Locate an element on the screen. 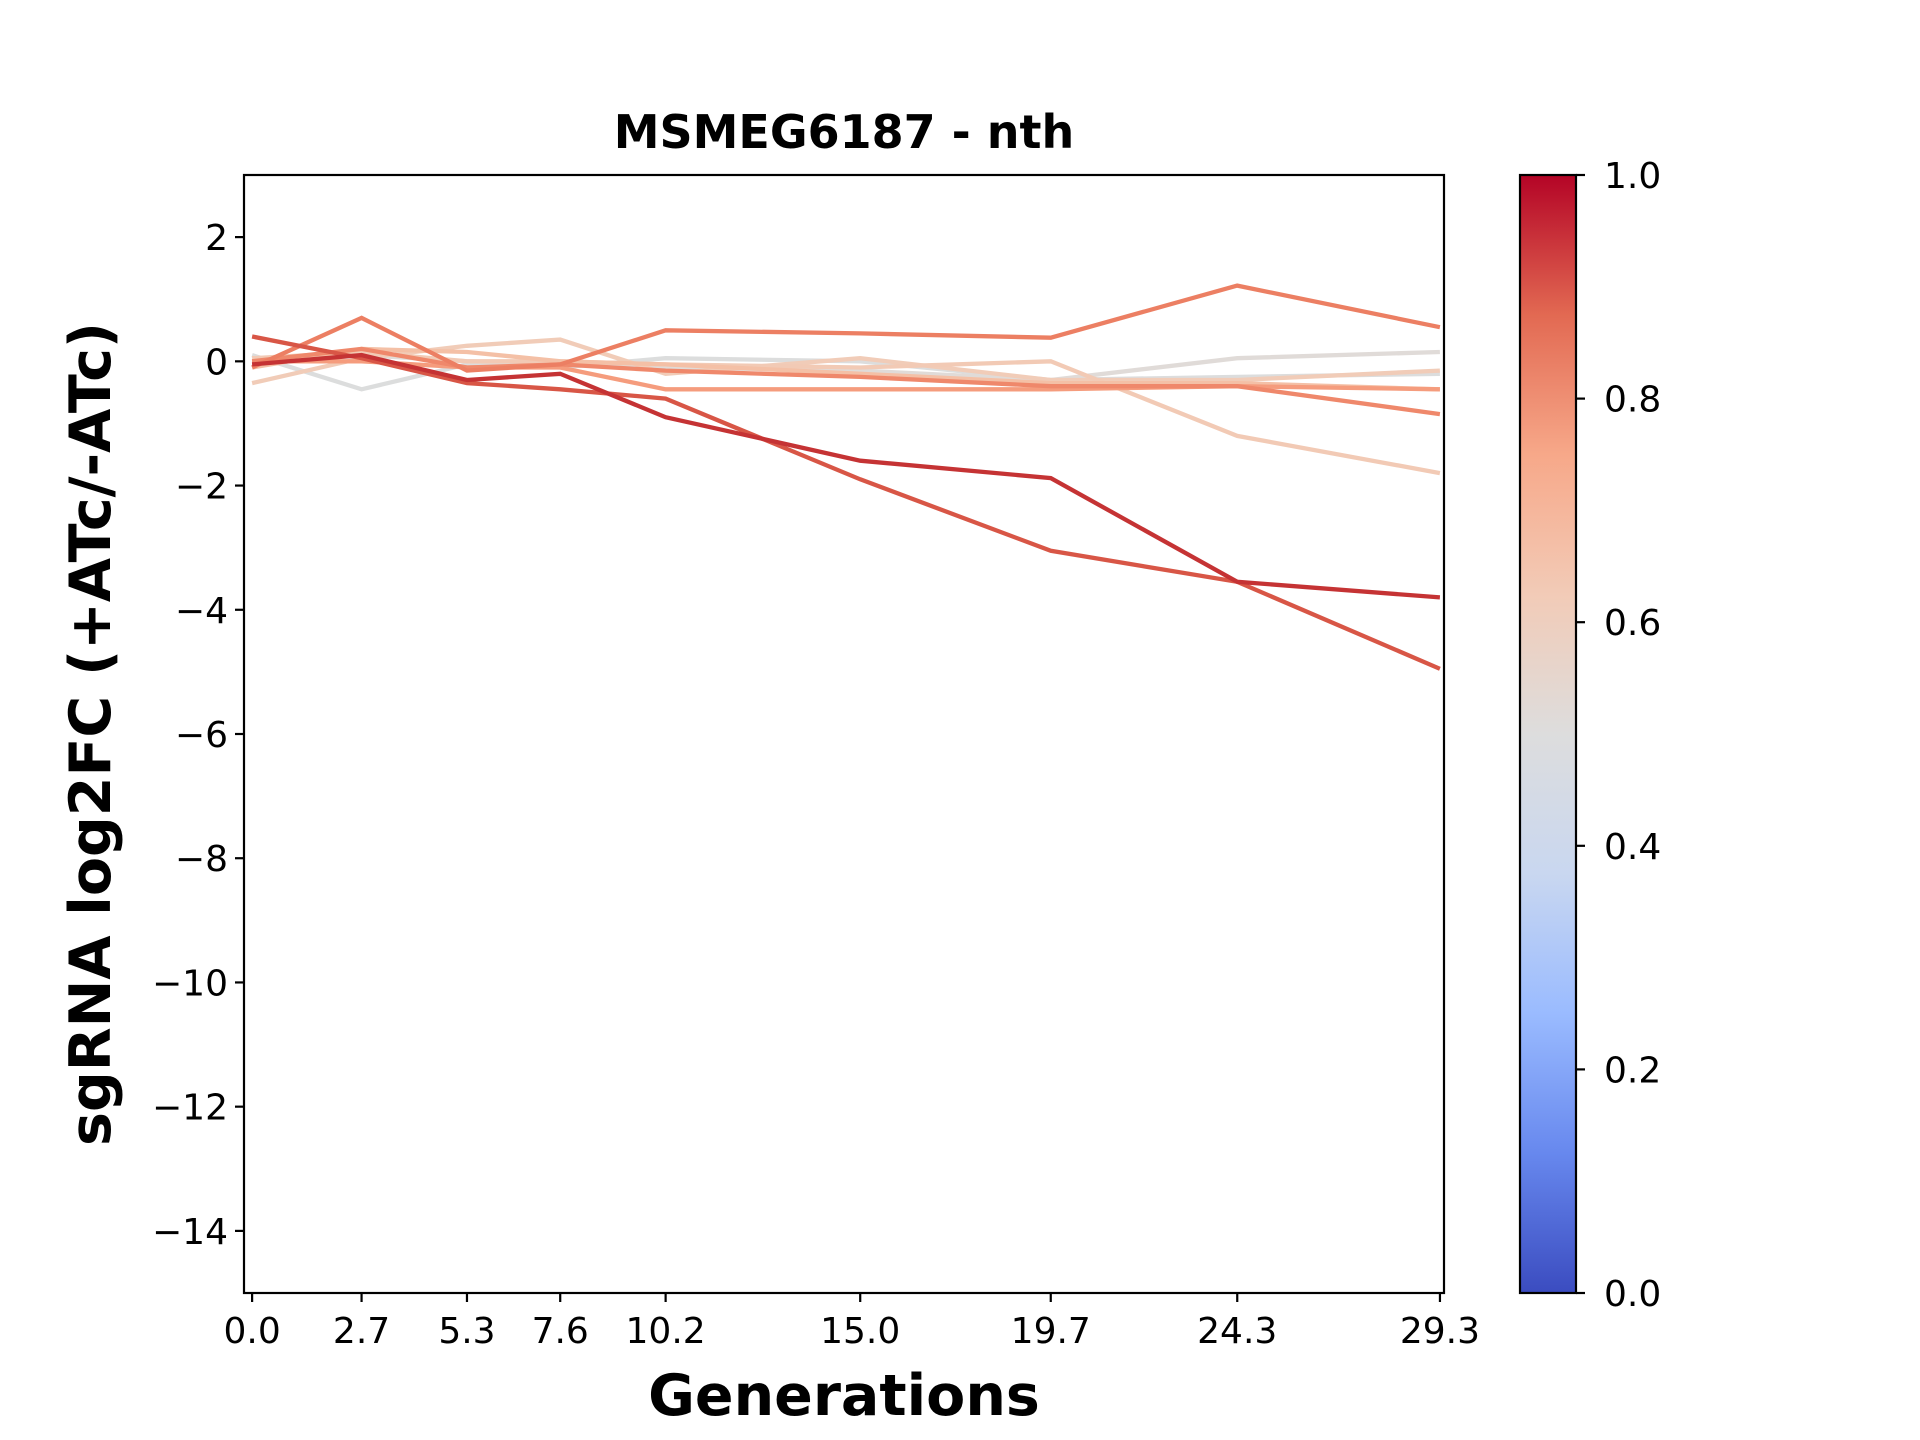  colorbar-frame is located at coordinates (1548, 734).